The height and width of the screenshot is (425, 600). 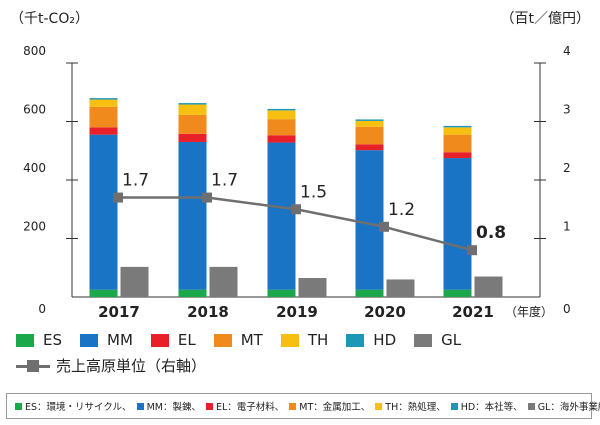 What do you see at coordinates (567, 168) in the screenshot?
I see `right-tick-label: 2` at bounding box center [567, 168].